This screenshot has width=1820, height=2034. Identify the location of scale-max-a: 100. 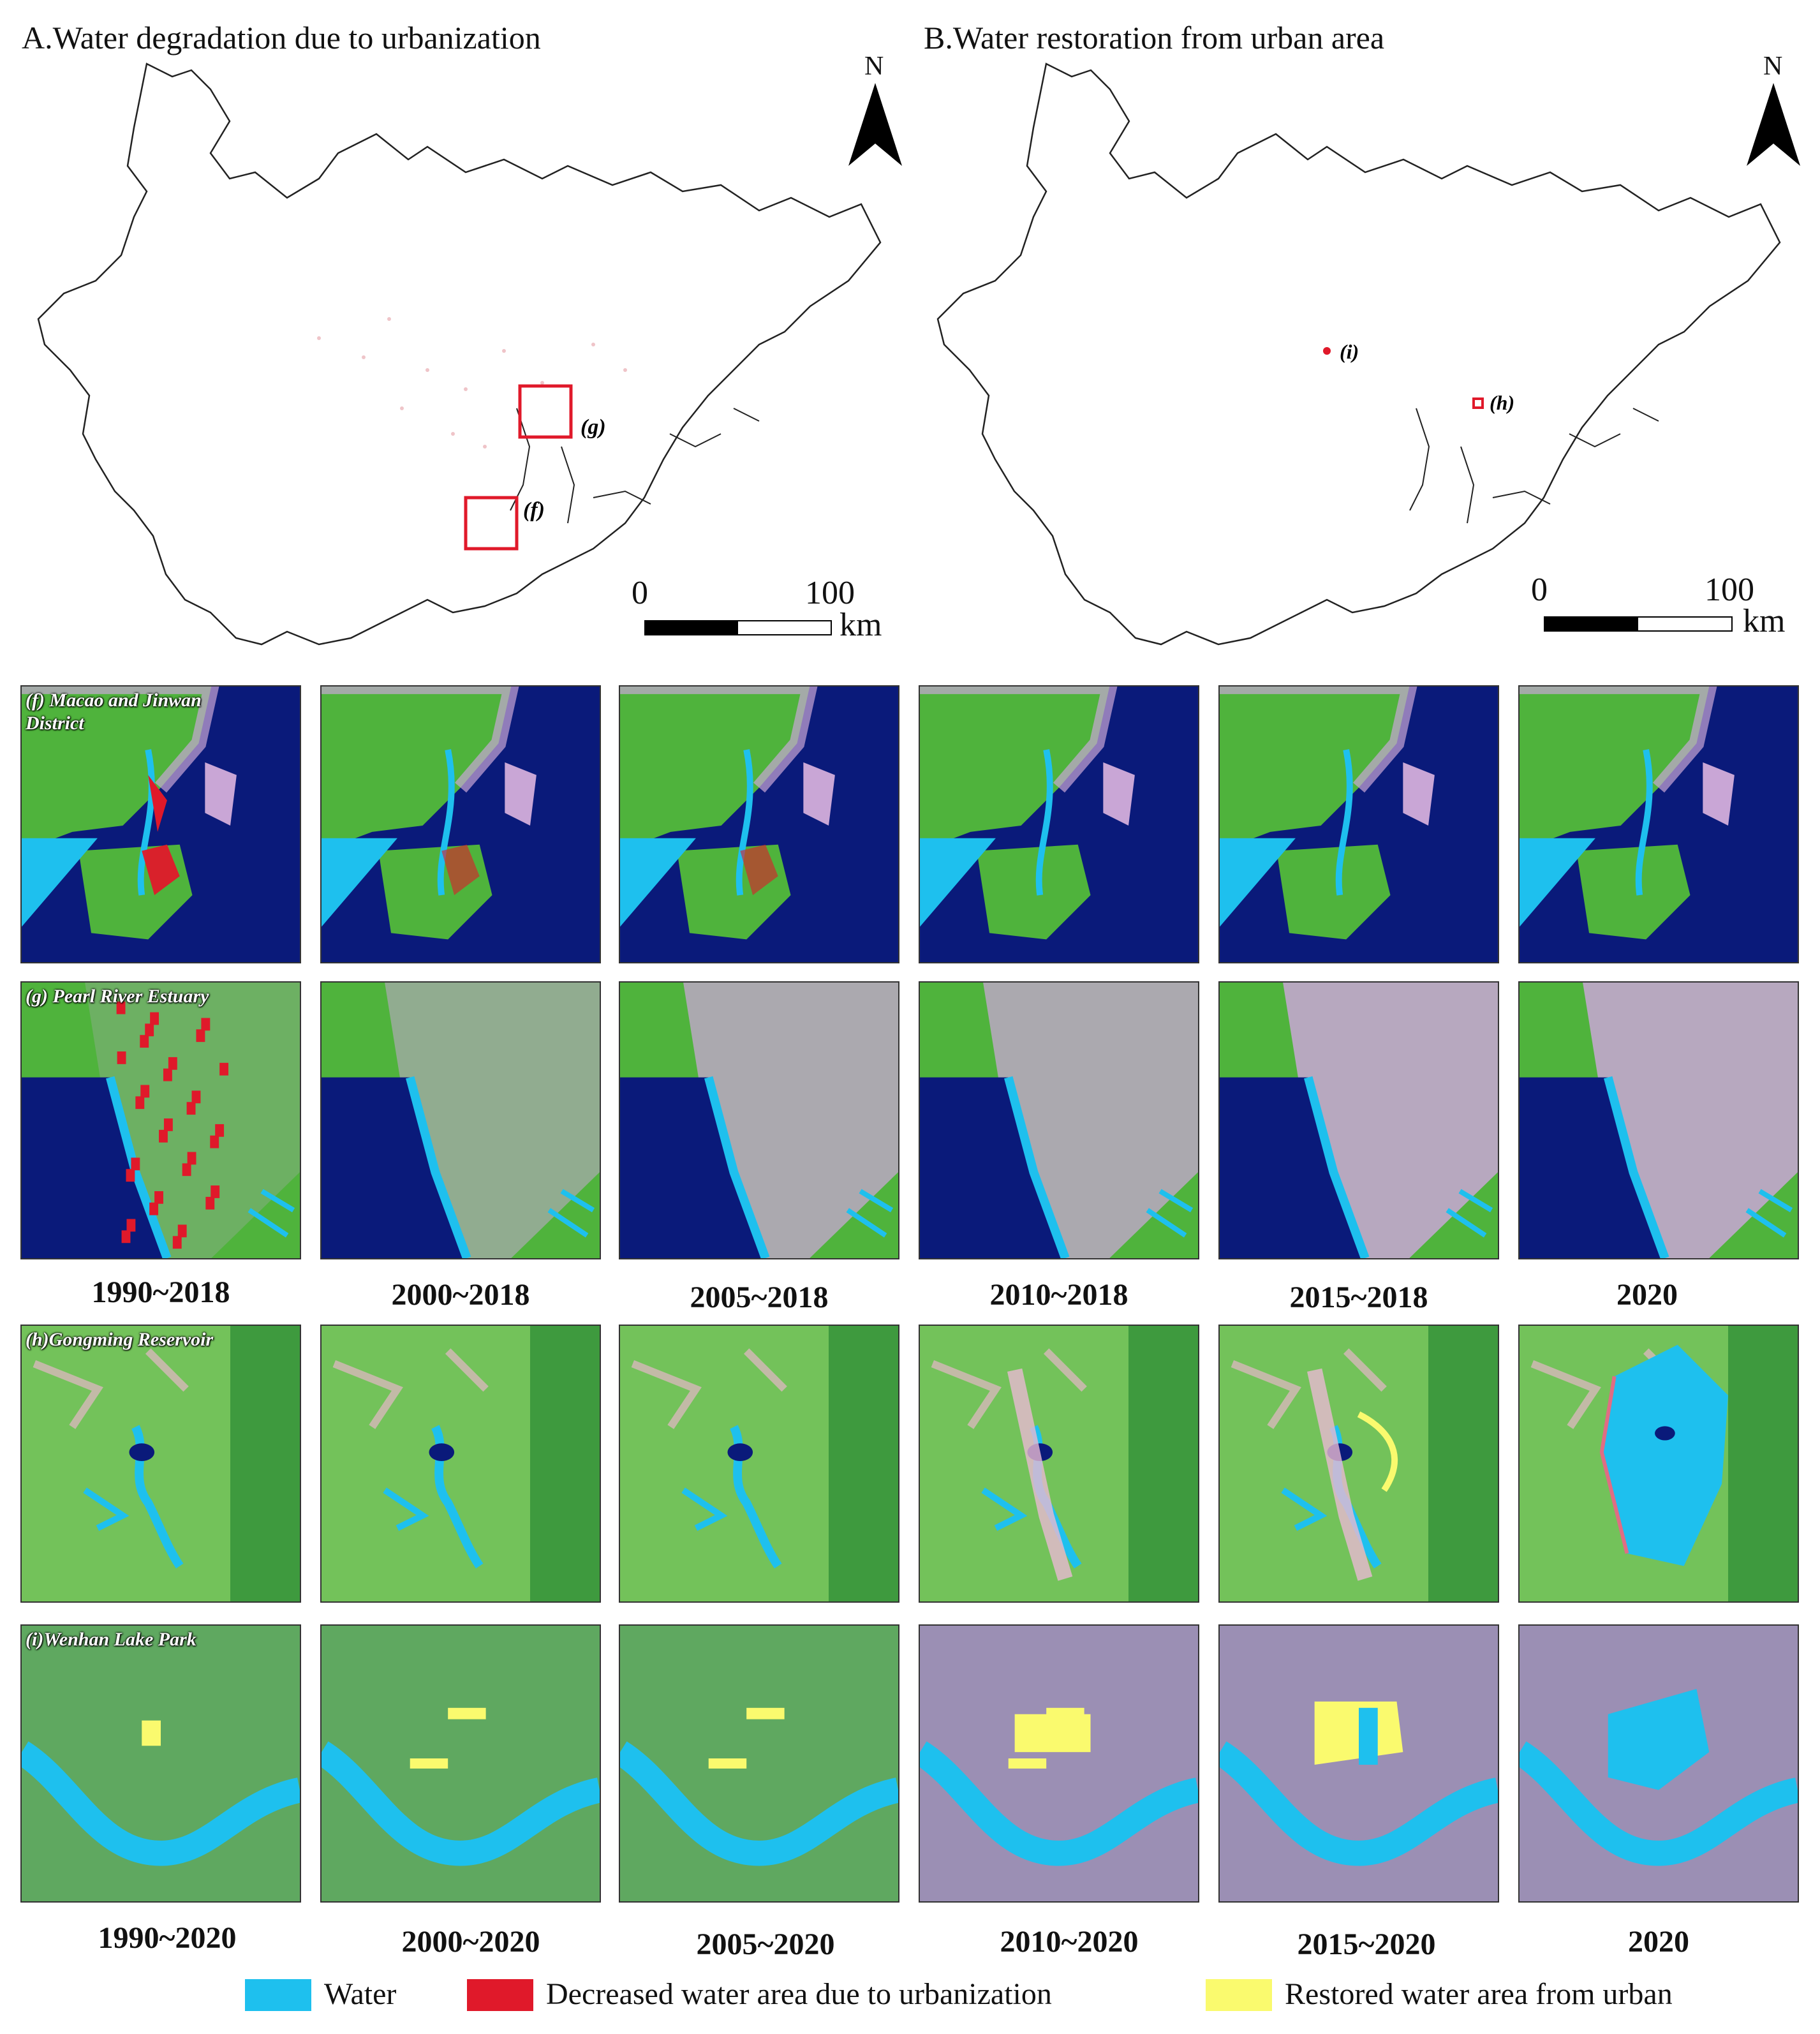
(830, 593).